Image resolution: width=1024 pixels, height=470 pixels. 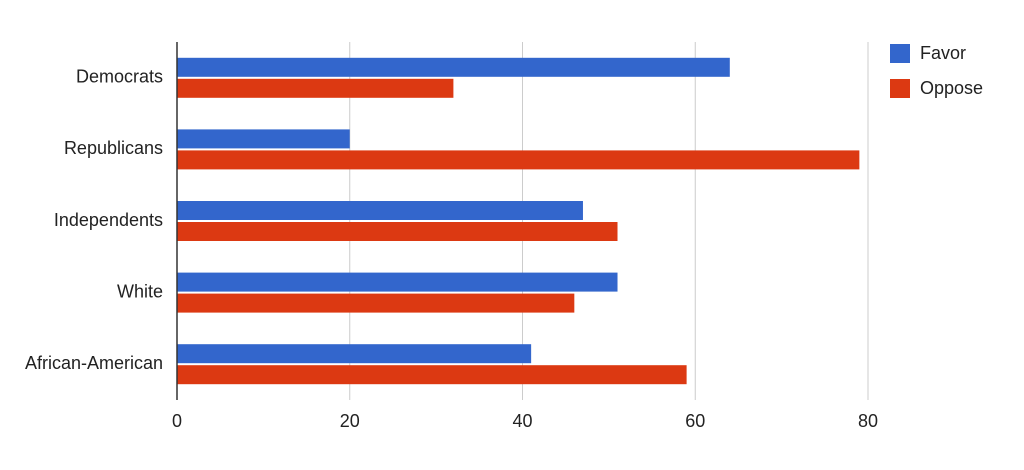 I want to click on legend-label: Favor, so click(x=943, y=53).